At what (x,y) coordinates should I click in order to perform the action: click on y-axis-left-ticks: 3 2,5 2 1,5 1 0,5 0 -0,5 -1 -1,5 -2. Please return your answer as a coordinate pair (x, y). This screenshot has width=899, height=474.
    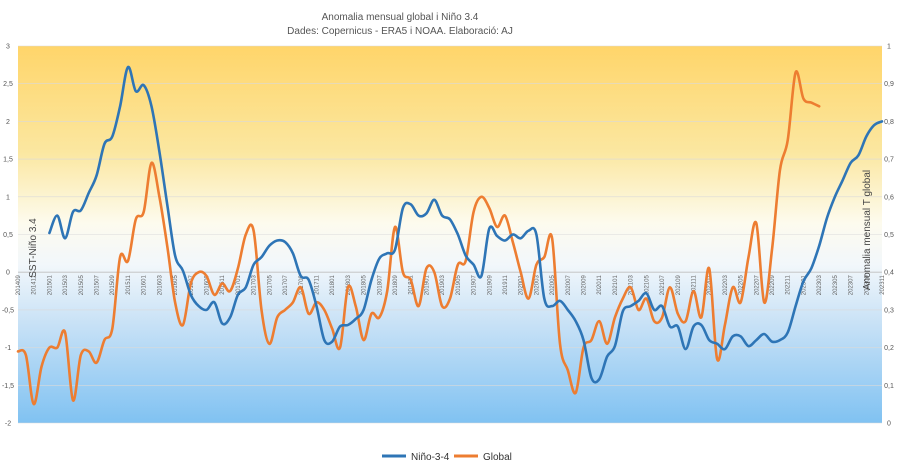
    Looking at the image, I should click on (8, 236).